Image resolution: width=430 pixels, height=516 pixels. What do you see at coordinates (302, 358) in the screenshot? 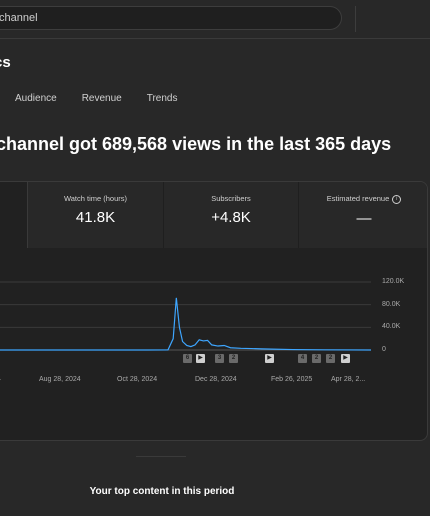
I see `event-marker: 4` at bounding box center [302, 358].